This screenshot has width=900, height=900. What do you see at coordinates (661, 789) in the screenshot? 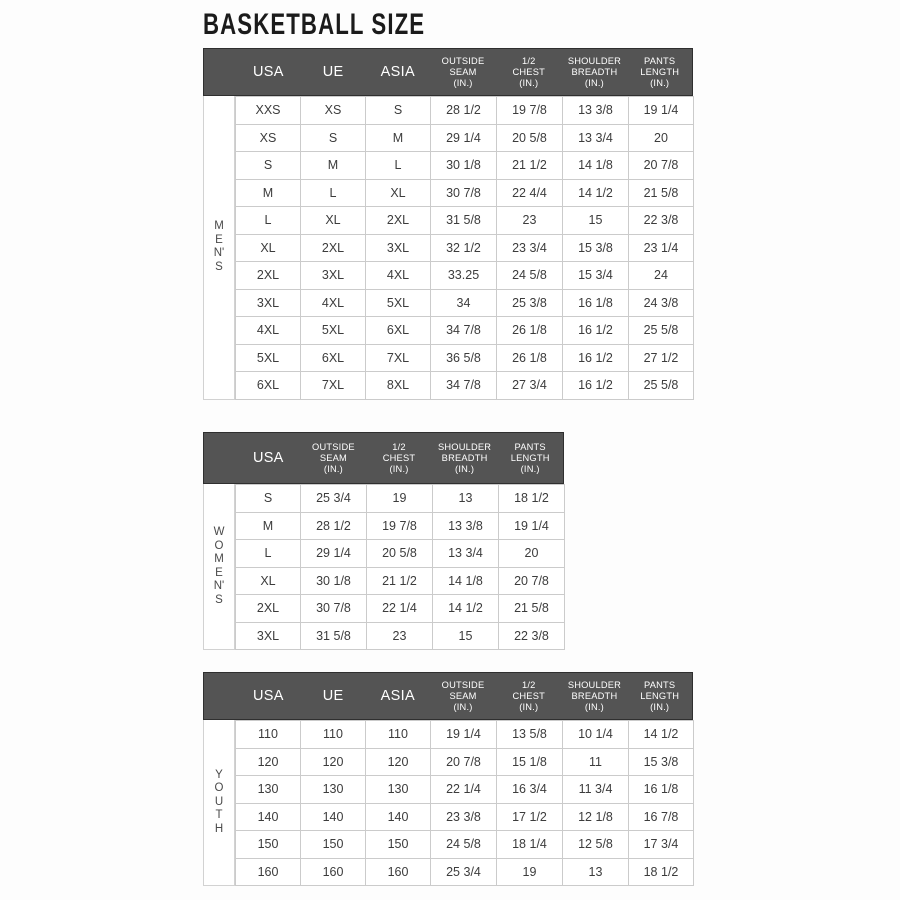
I see `cell-youth-pants: 16 1/8` at bounding box center [661, 789].